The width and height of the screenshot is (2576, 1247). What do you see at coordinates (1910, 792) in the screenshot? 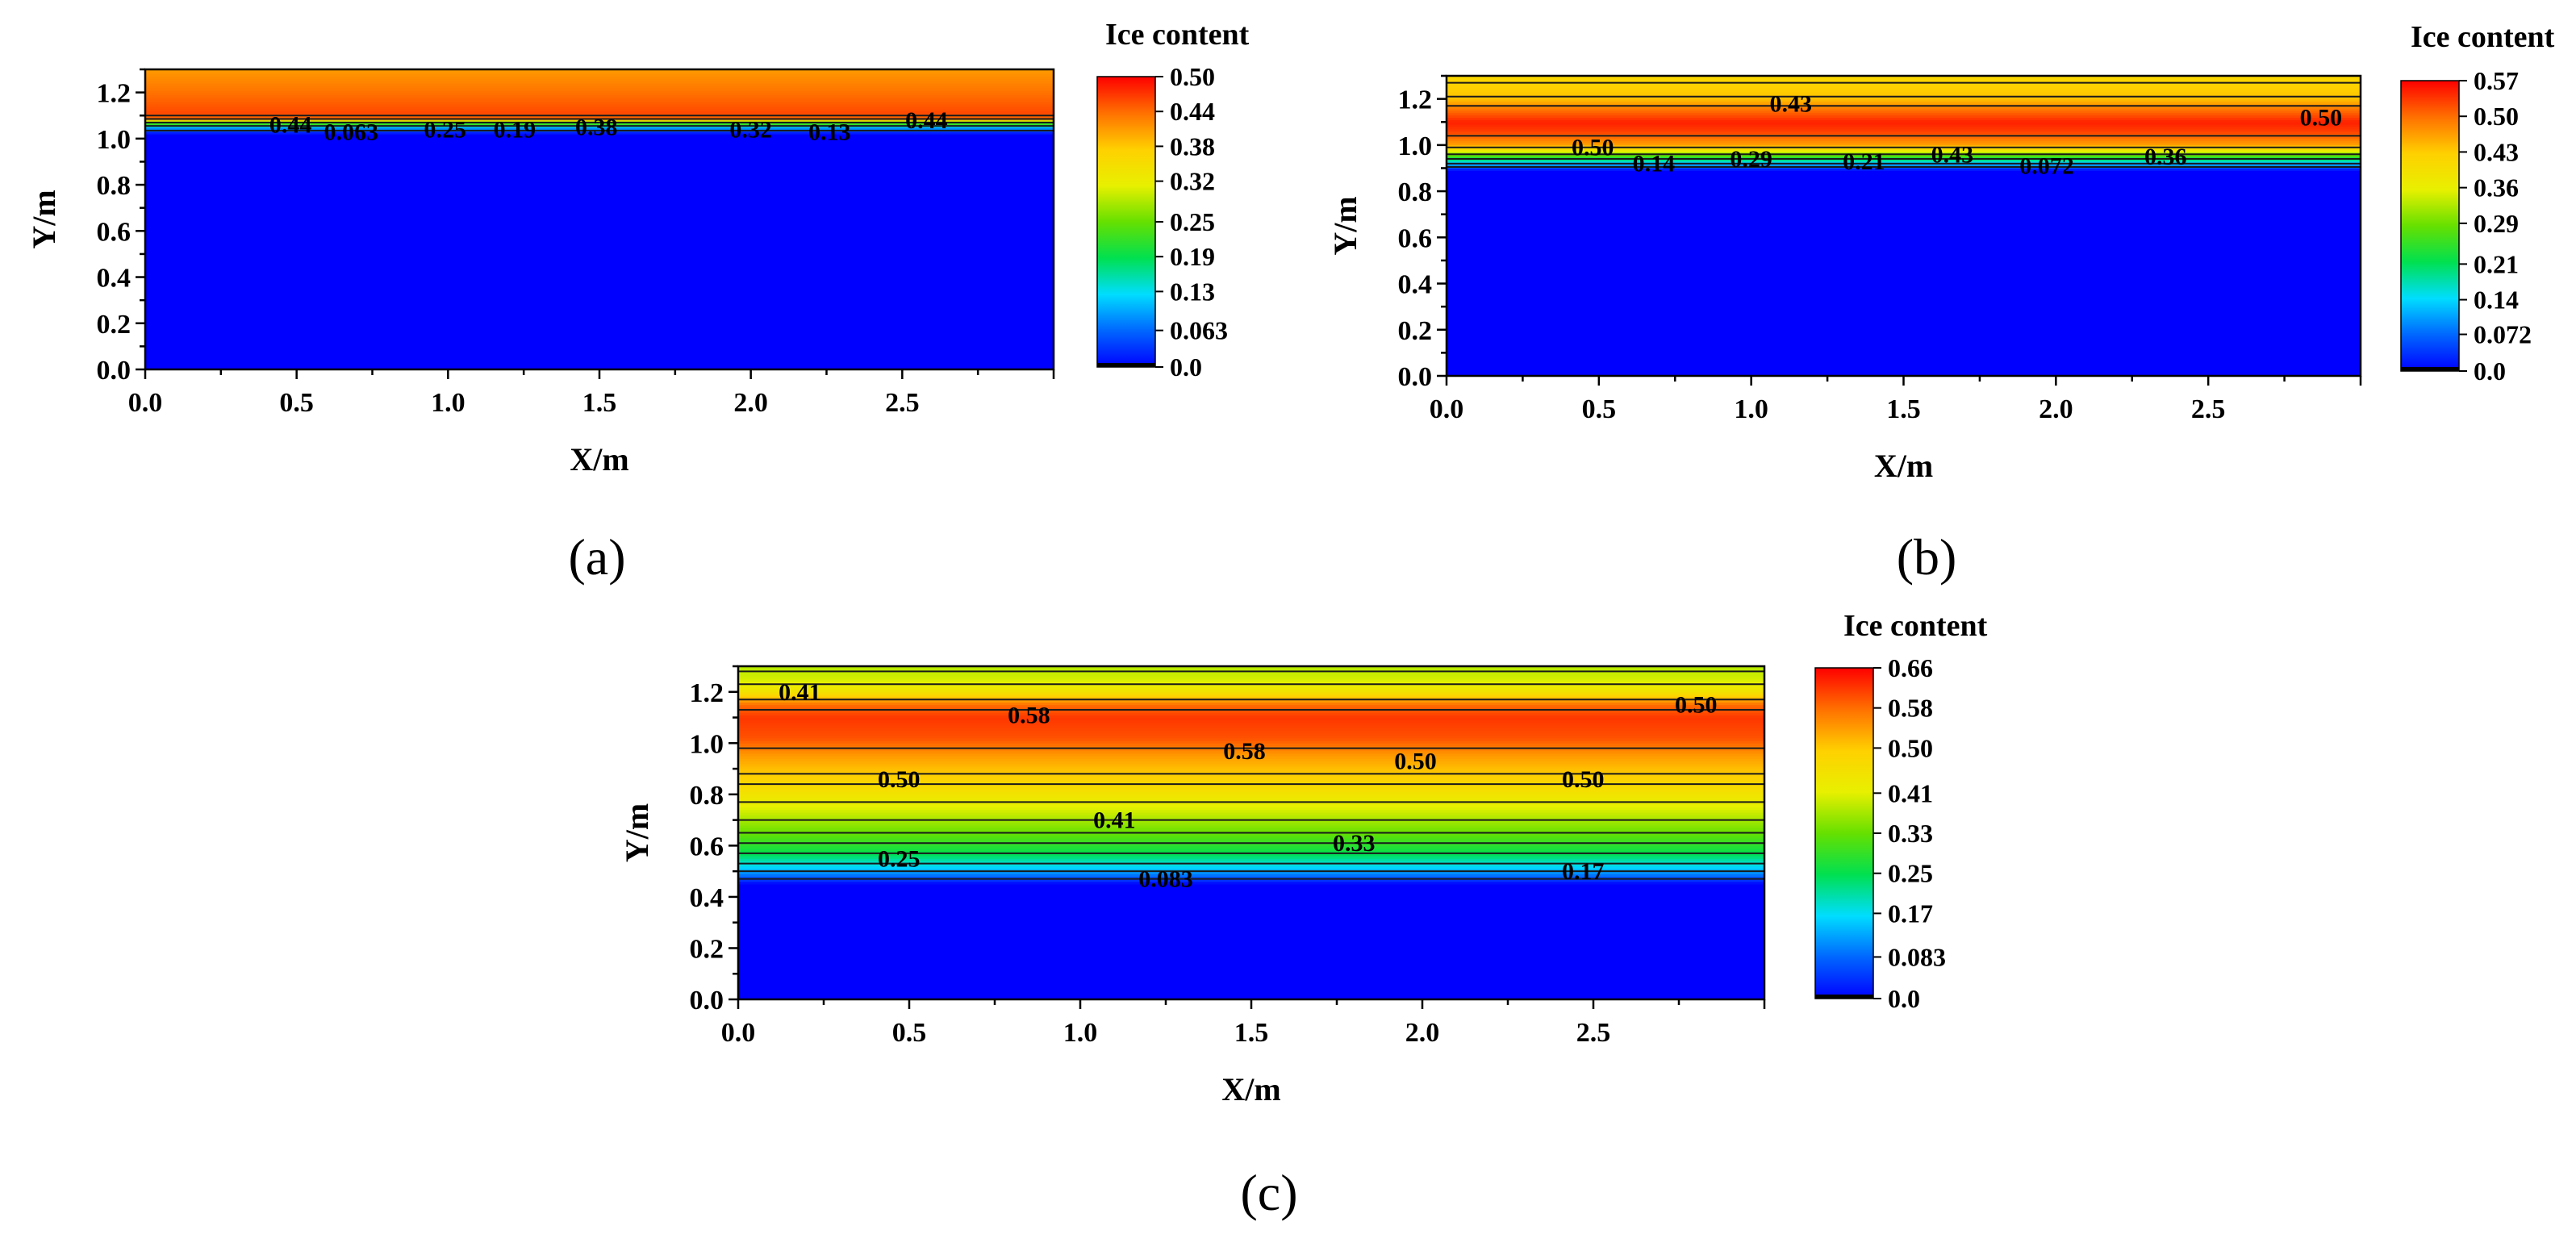
I see `colorbar-tick-label: 0.41` at bounding box center [1910, 792].